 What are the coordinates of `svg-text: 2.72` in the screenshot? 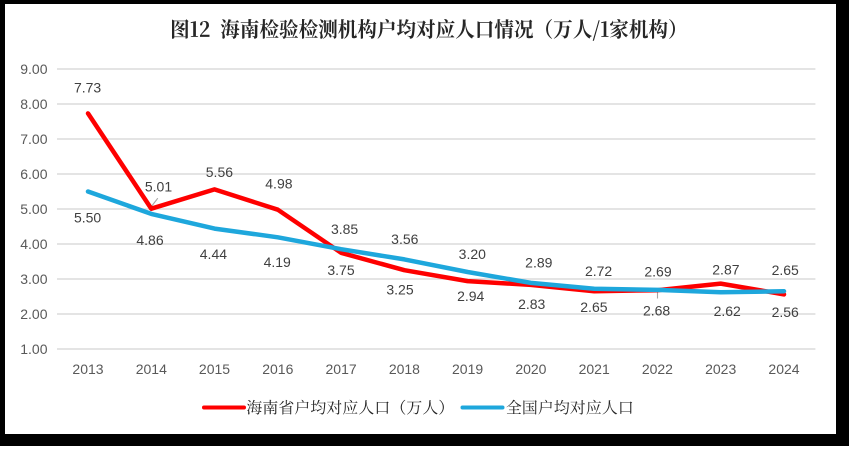 It's located at (598, 271).